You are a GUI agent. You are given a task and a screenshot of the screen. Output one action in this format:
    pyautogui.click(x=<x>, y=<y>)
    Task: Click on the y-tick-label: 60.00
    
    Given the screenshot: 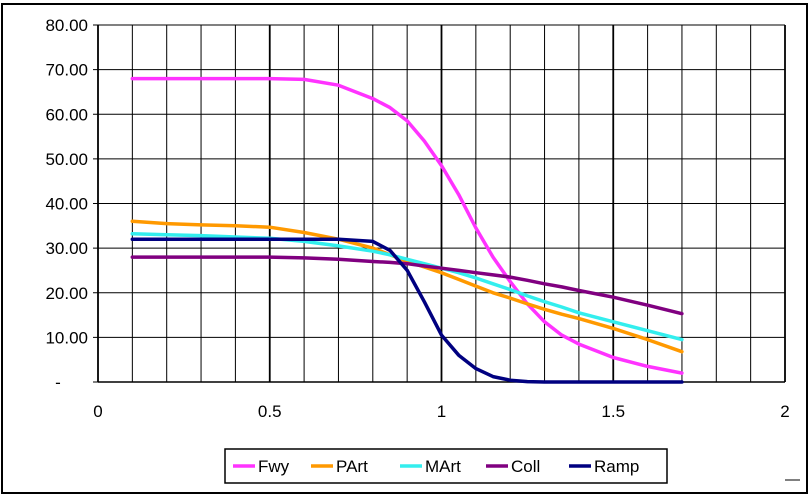 What is the action you would take?
    pyautogui.click(x=66, y=114)
    